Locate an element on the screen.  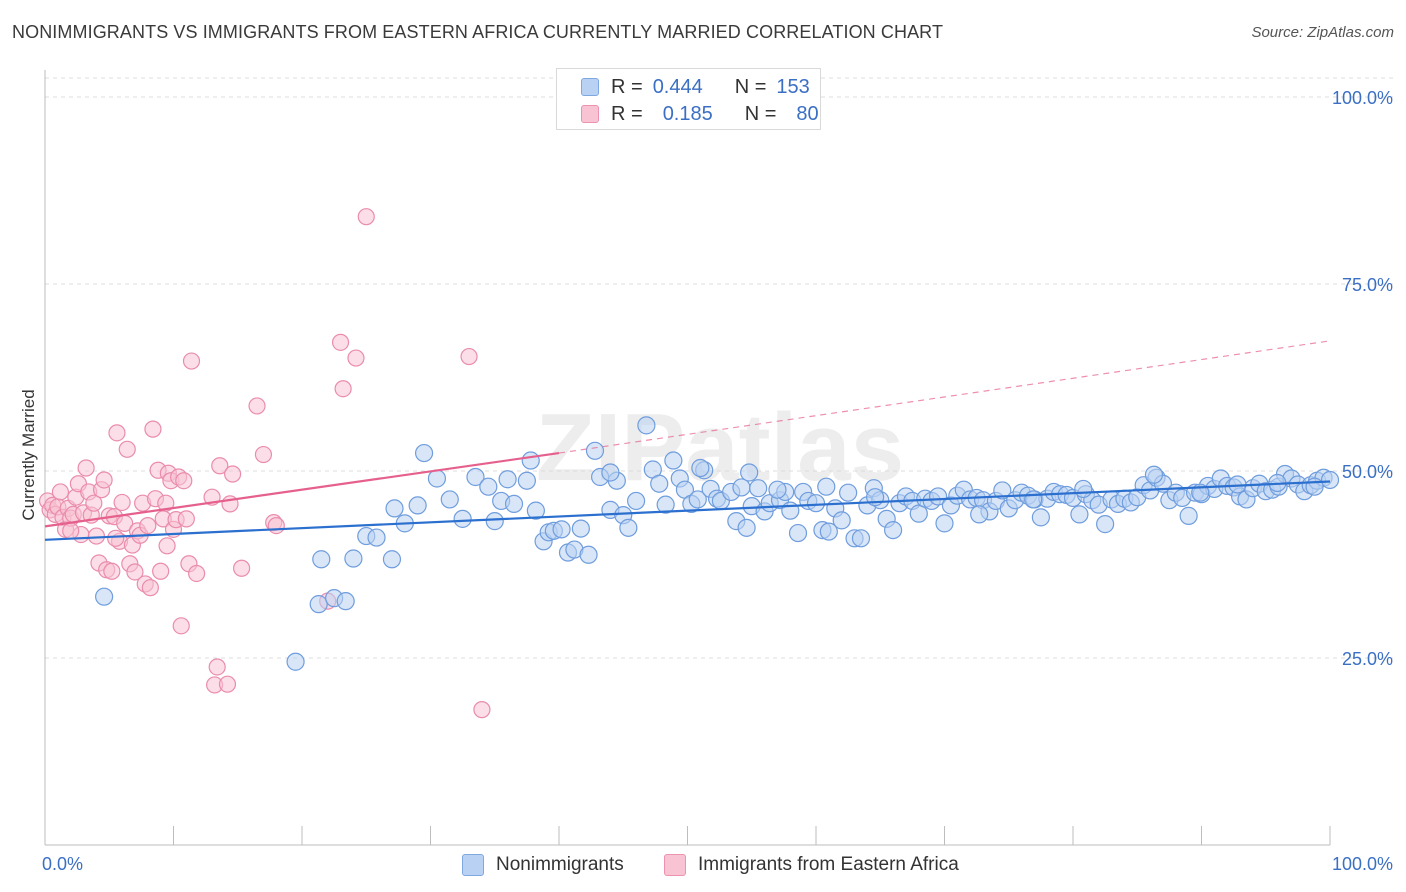
y-tick-label-50: 50.0% is located at coordinates (1367, 472).